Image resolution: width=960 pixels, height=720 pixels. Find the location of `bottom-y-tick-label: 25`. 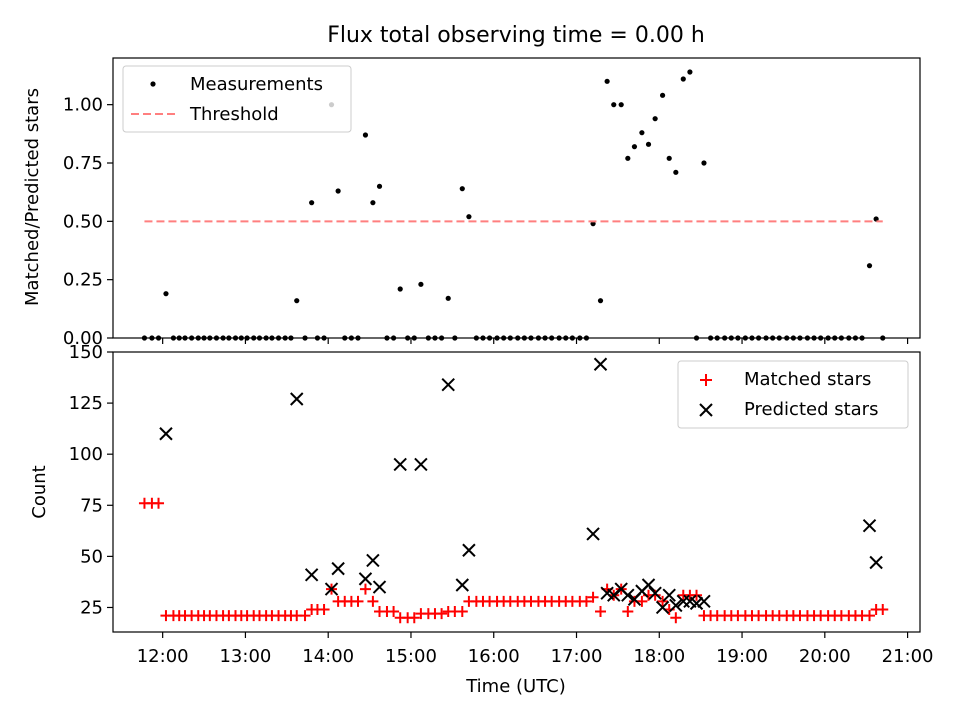

bottom-y-tick-label: 25 is located at coordinates (91, 607).